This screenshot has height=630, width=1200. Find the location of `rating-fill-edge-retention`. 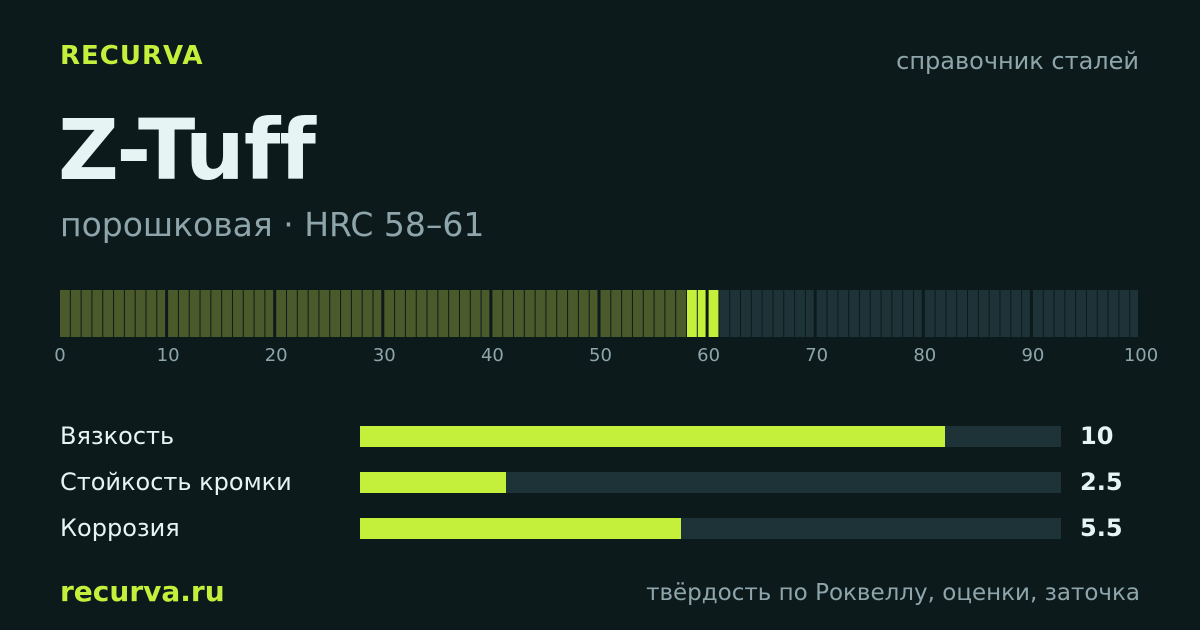

rating-fill-edge-retention is located at coordinates (433, 482).